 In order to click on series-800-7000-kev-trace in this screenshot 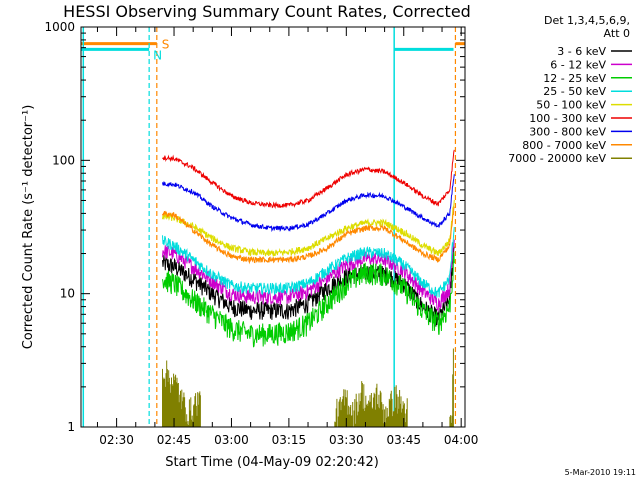, I will do `click(308, 235)`.